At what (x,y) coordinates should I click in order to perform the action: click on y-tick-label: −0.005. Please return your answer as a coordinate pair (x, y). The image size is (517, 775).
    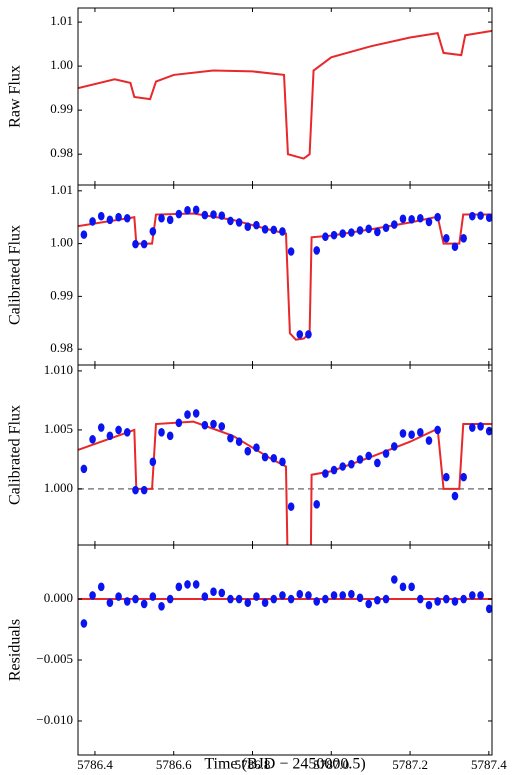
    Looking at the image, I should click on (54, 658).